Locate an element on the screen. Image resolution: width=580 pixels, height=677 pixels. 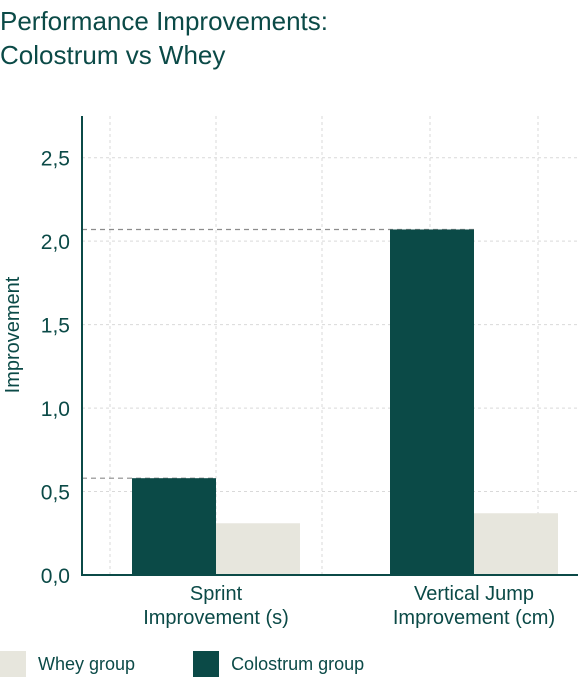
legend-item-colostrum: Colostrum group is located at coordinates (278, 664).